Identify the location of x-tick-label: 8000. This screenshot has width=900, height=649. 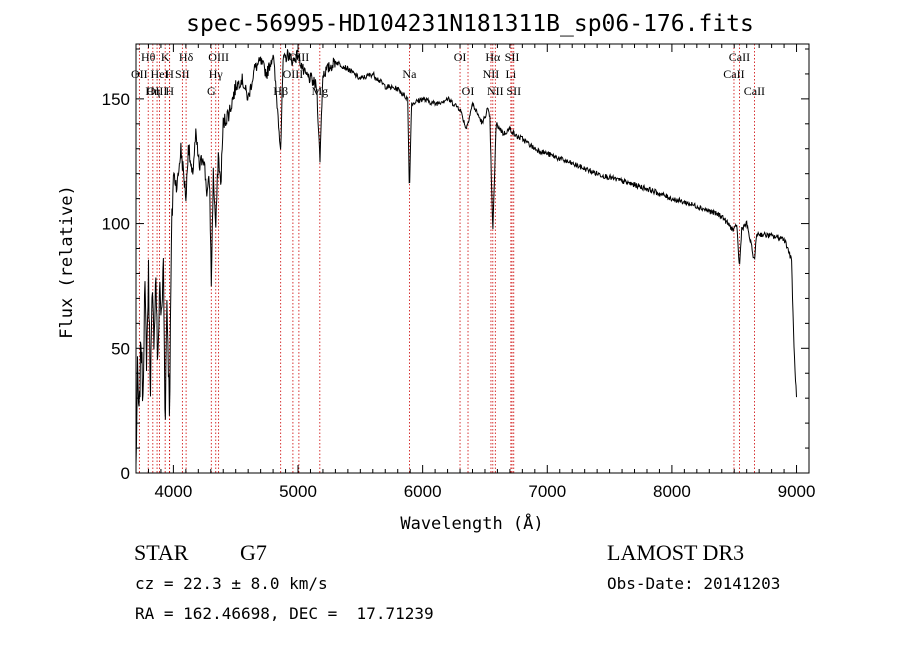
(672, 491).